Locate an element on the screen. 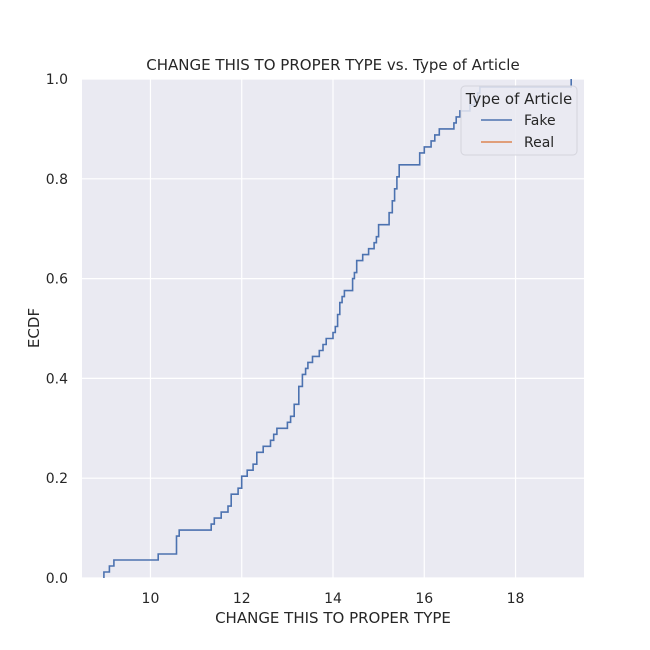 The image size is (650, 650). x-tick-label: 16 is located at coordinates (424, 599).